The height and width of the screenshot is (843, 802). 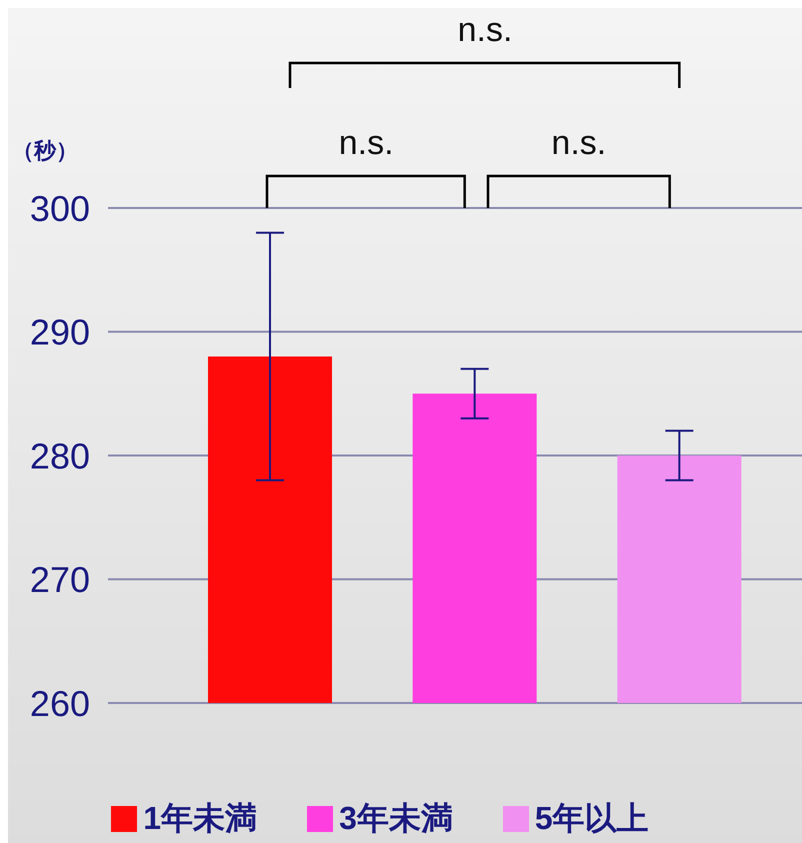 I want to click on y-tick-label: 290, so click(x=60, y=332).